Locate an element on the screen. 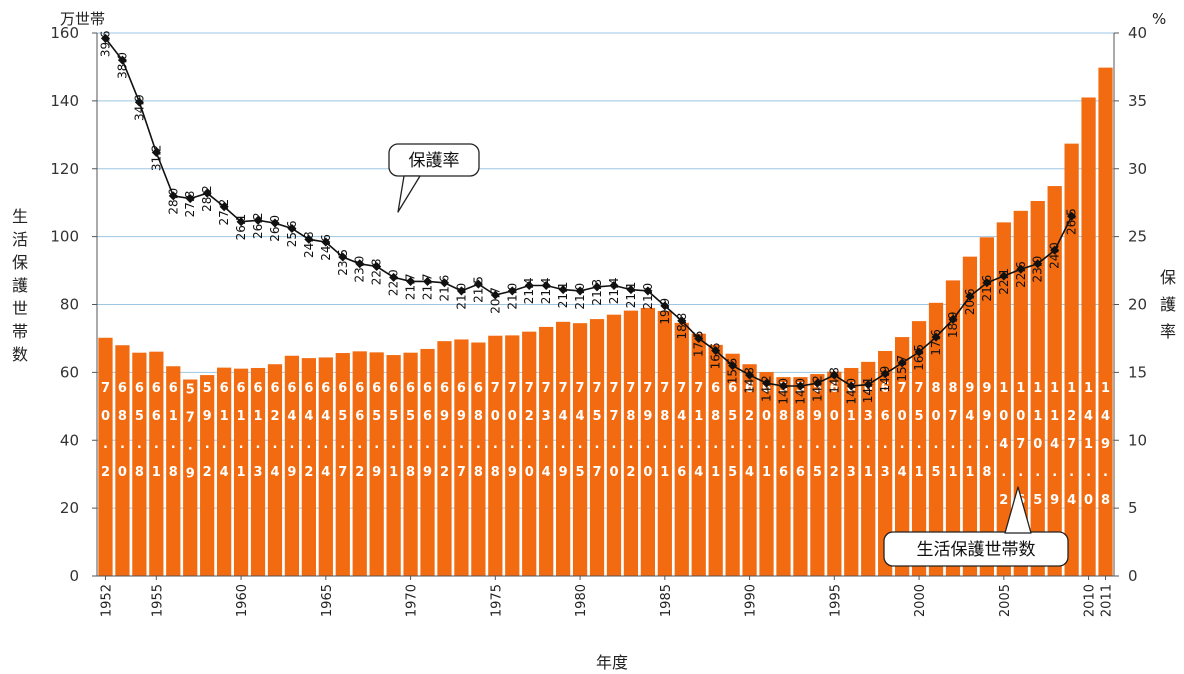  left-axis-title: 生活保護世帯数 is located at coordinates (20, 285).